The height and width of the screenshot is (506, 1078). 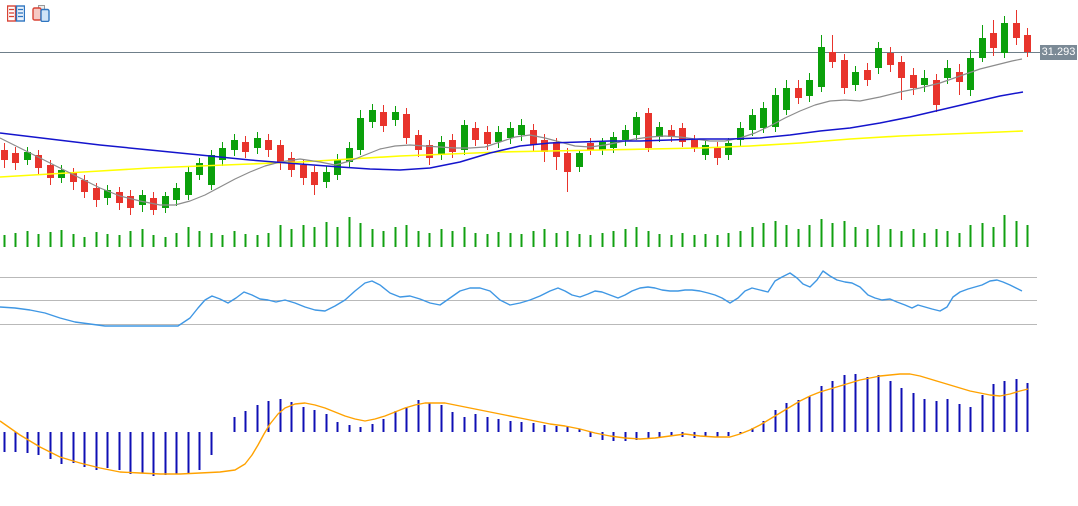 What do you see at coordinates (516, 231) in the screenshot?
I see `volume-layer` at bounding box center [516, 231].